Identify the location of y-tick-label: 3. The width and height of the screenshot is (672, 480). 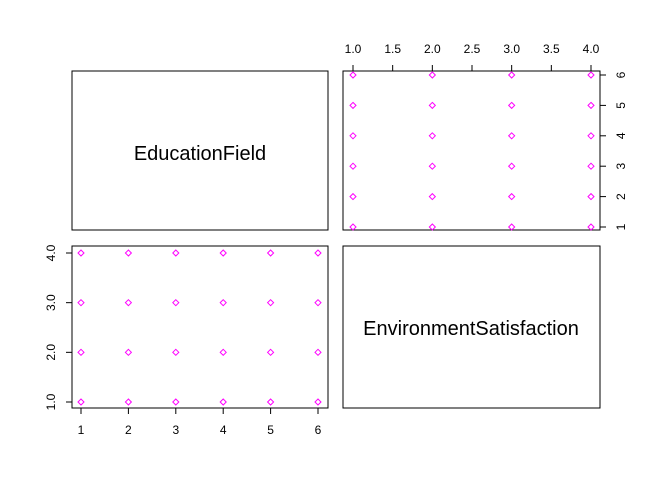
(621, 166).